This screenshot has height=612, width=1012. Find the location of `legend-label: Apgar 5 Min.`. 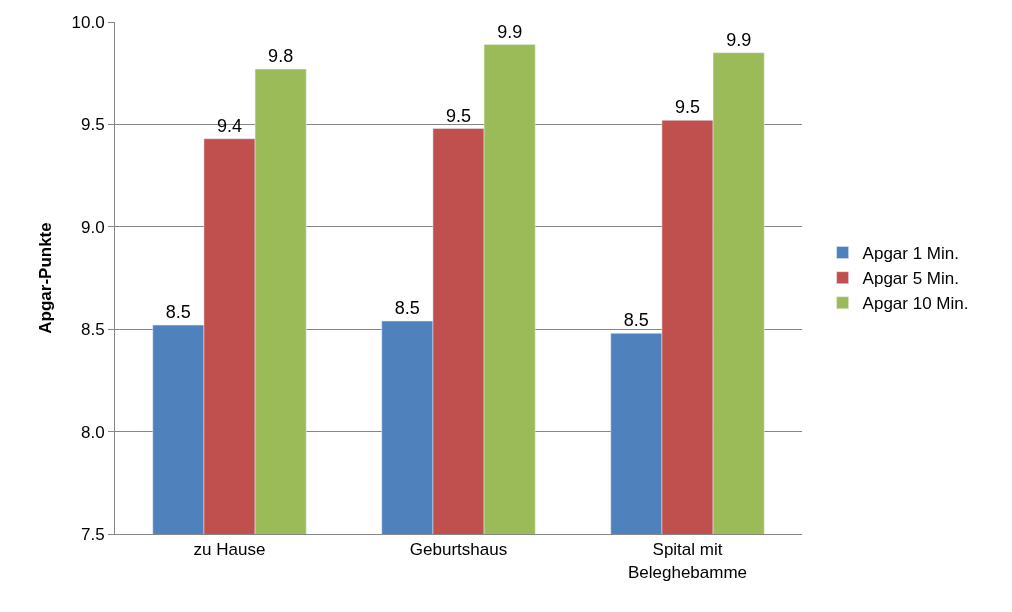

legend-label: Apgar 5 Min. is located at coordinates (910, 279).